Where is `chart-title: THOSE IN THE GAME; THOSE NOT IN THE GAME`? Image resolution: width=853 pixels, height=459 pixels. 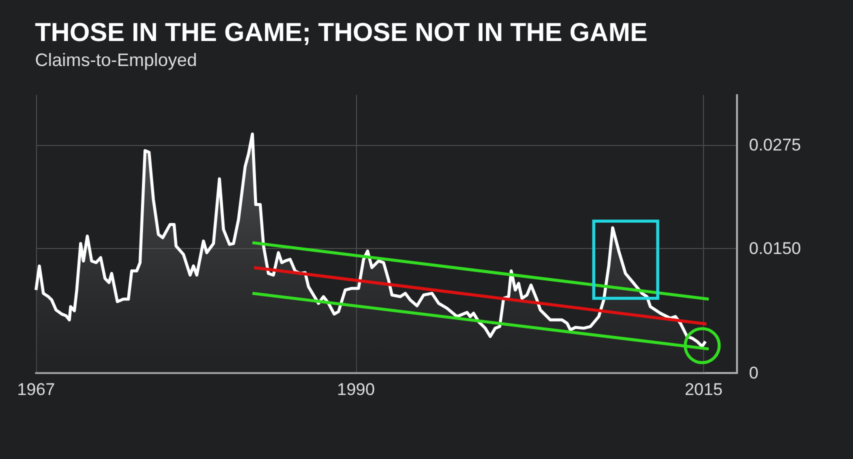
chart-title: THOSE IN THE GAME; THOSE NOT IN THE GAME is located at coordinates (341, 32).